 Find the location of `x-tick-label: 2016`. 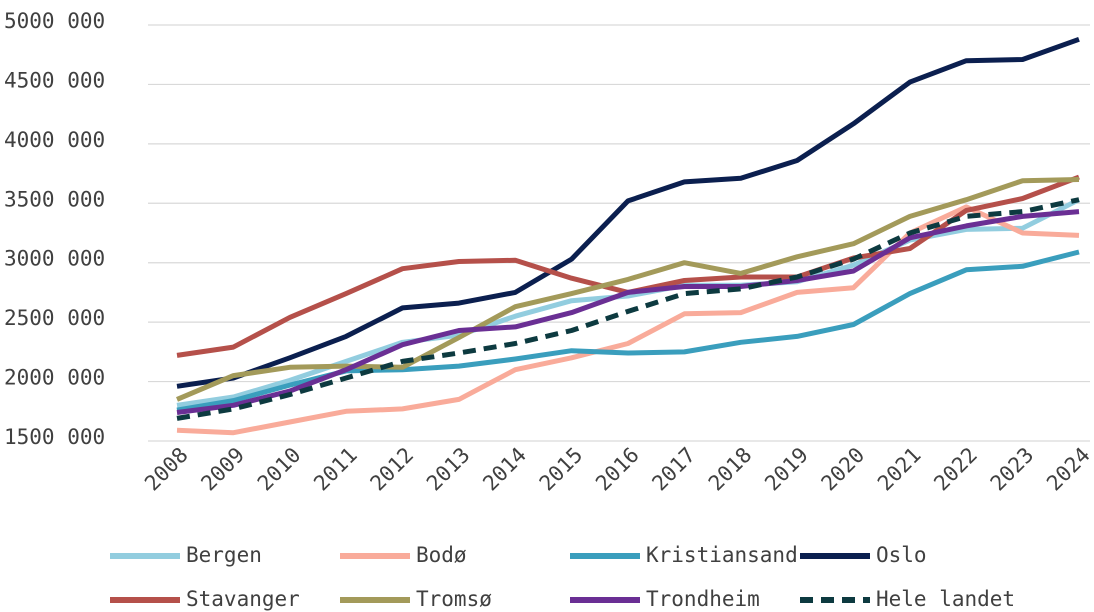

x-tick-label: 2016 is located at coordinates (617, 469).